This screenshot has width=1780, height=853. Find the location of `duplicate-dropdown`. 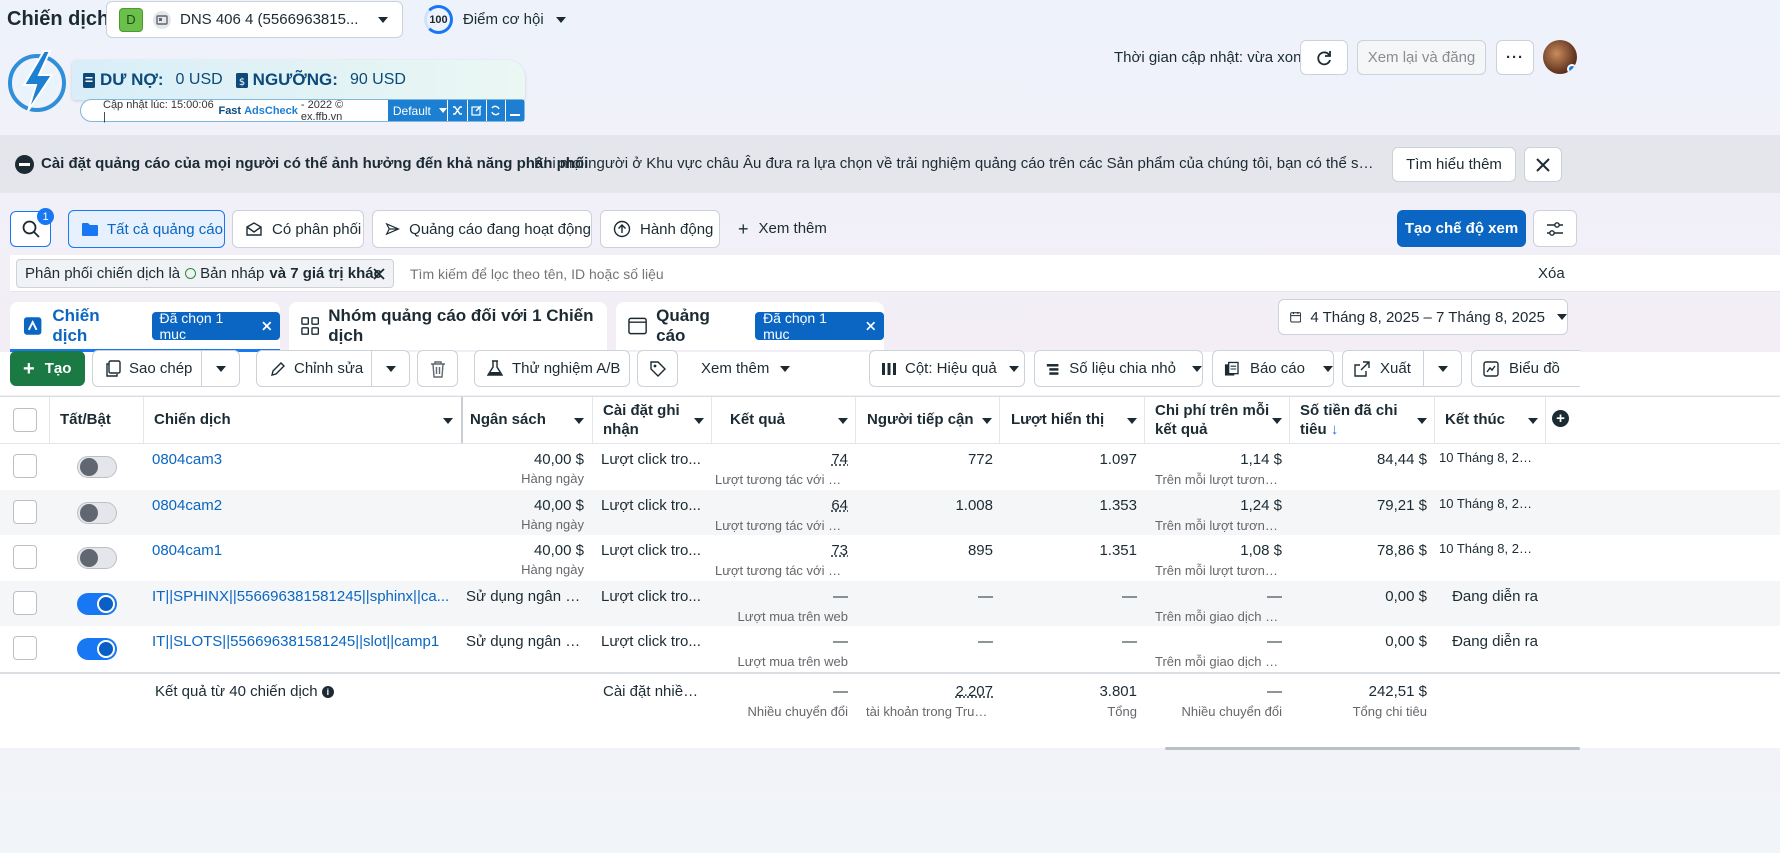

duplicate-dropdown is located at coordinates (220, 368).